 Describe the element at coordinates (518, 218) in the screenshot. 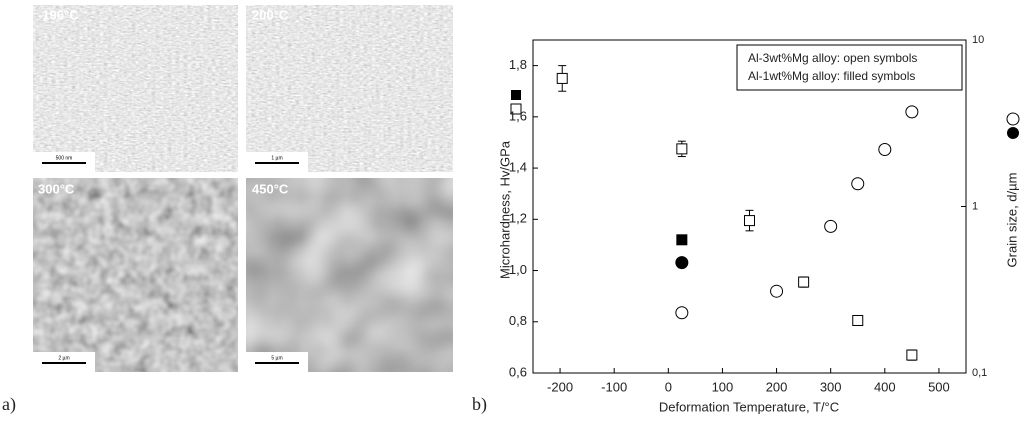

I see `y-tick-label: 1,2` at that location.